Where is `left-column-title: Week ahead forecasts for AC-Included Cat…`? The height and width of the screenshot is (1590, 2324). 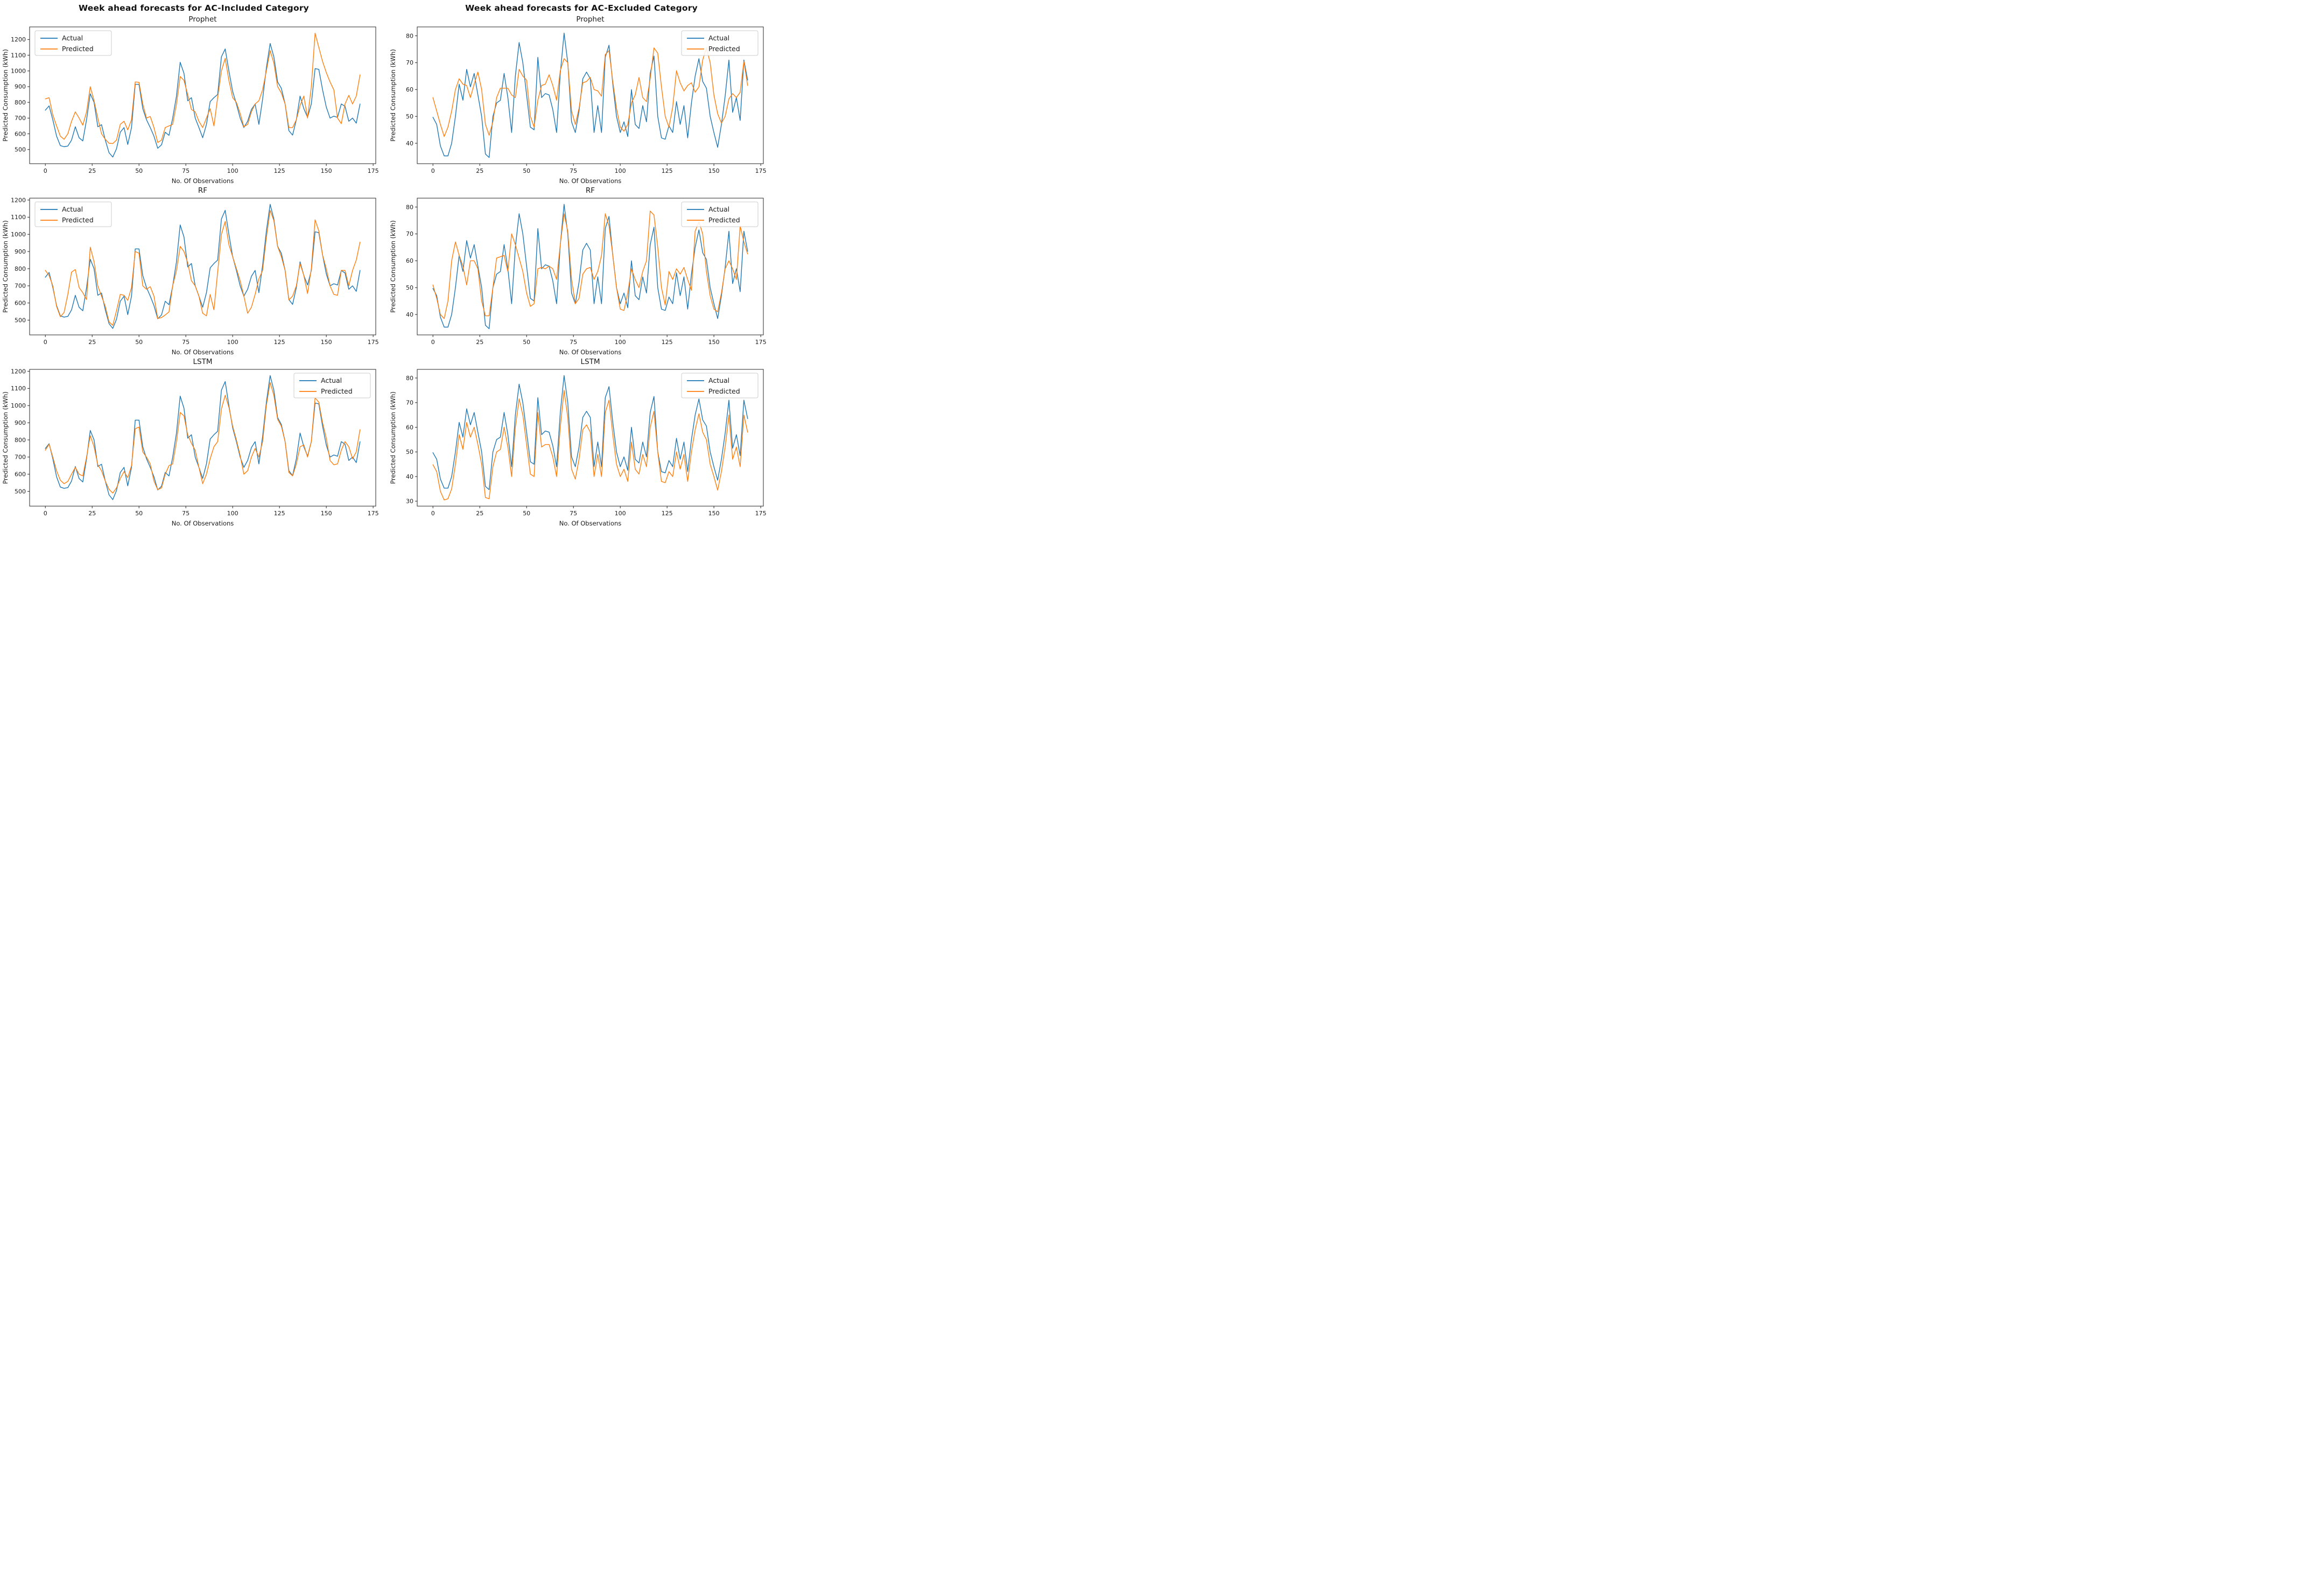
left-column-title: Week ahead forecasts for AC-Included Cat… is located at coordinates (194, 8).